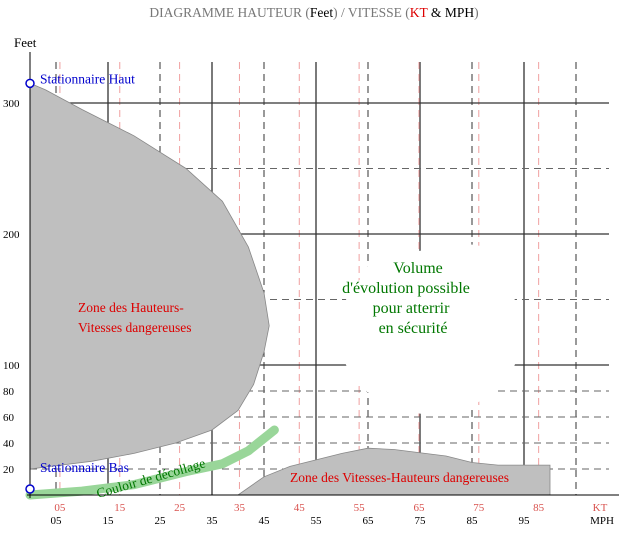  I want to click on y-tick-label: 60, so click(9, 418).